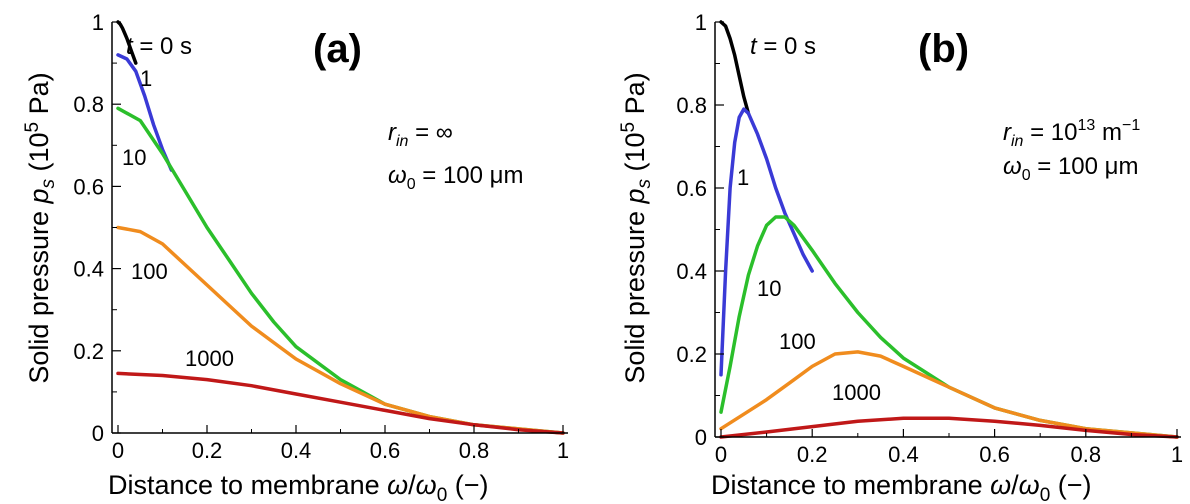  I want to click on y-tick-label-b-5: 1, so click(701, 22).